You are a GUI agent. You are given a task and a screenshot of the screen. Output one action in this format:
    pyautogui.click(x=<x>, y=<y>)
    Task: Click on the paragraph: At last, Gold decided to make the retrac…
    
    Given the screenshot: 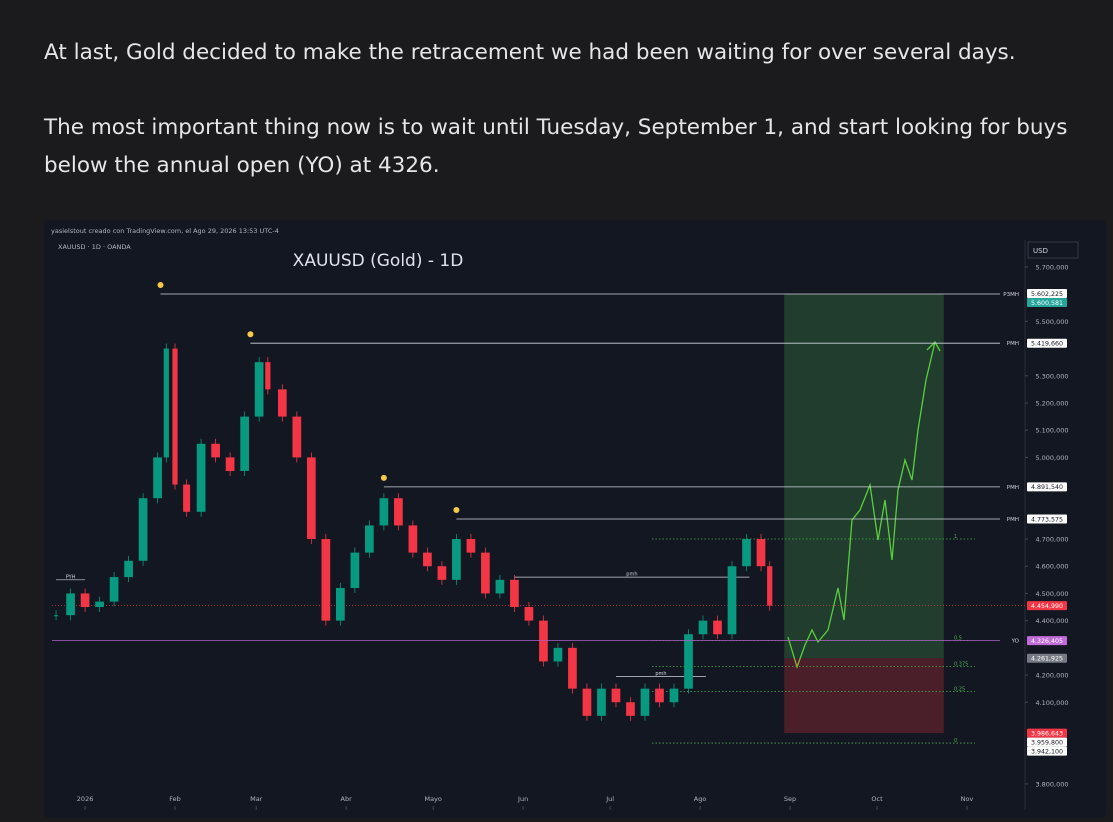 What is the action you would take?
    pyautogui.click(x=530, y=52)
    